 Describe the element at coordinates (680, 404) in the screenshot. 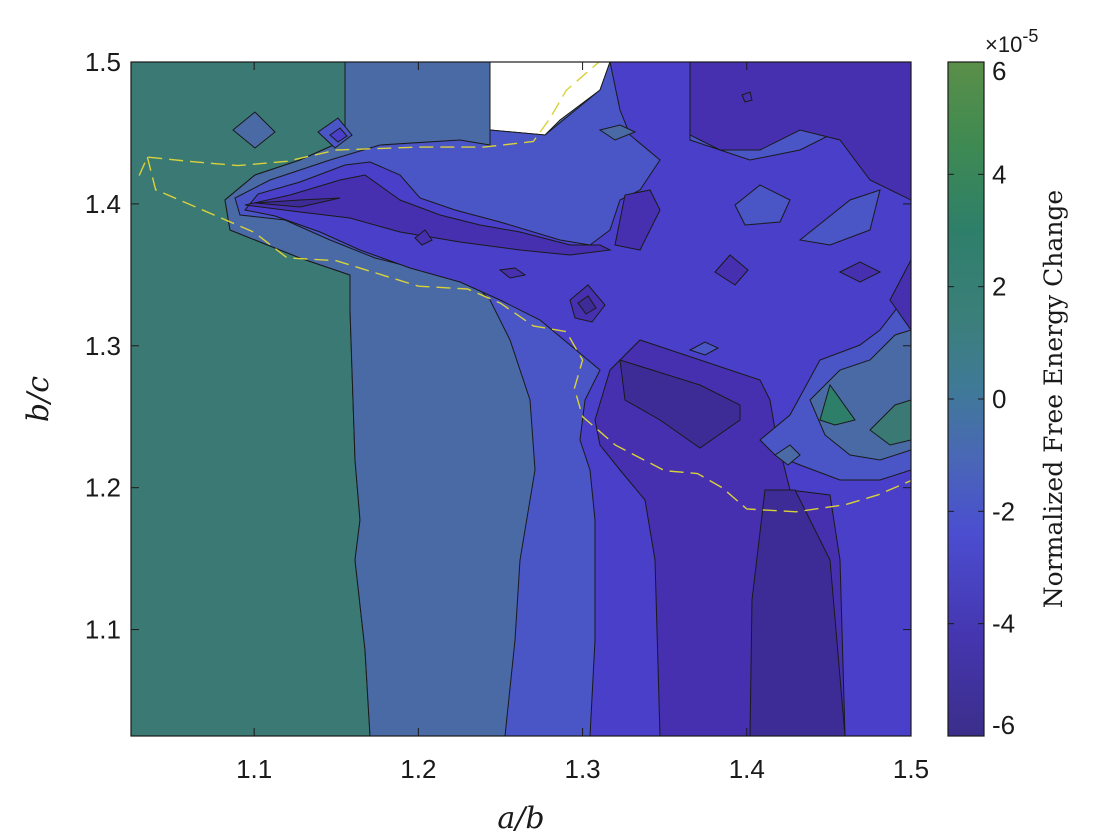

I see `contour-band-6b` at that location.